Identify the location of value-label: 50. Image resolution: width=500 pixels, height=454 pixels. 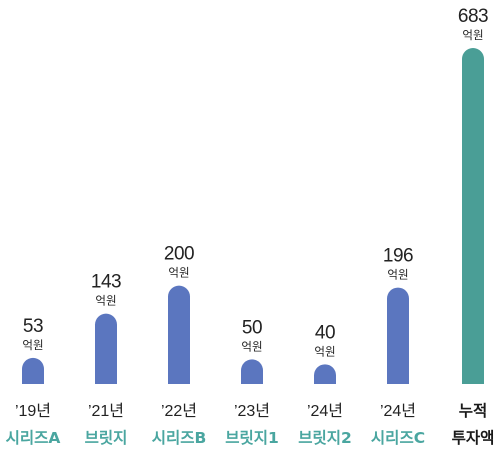
(252, 327).